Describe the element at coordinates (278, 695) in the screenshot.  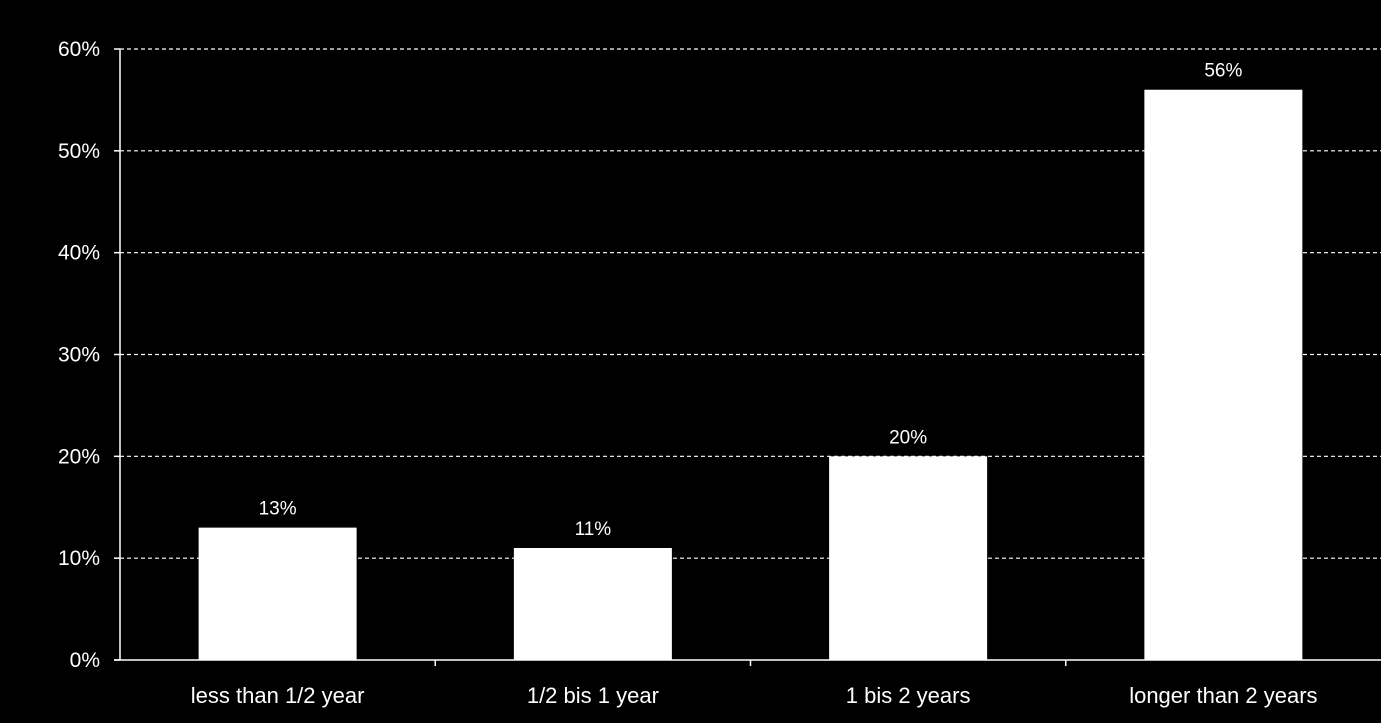
I see `x-tick-label: less than 1/2 year` at that location.